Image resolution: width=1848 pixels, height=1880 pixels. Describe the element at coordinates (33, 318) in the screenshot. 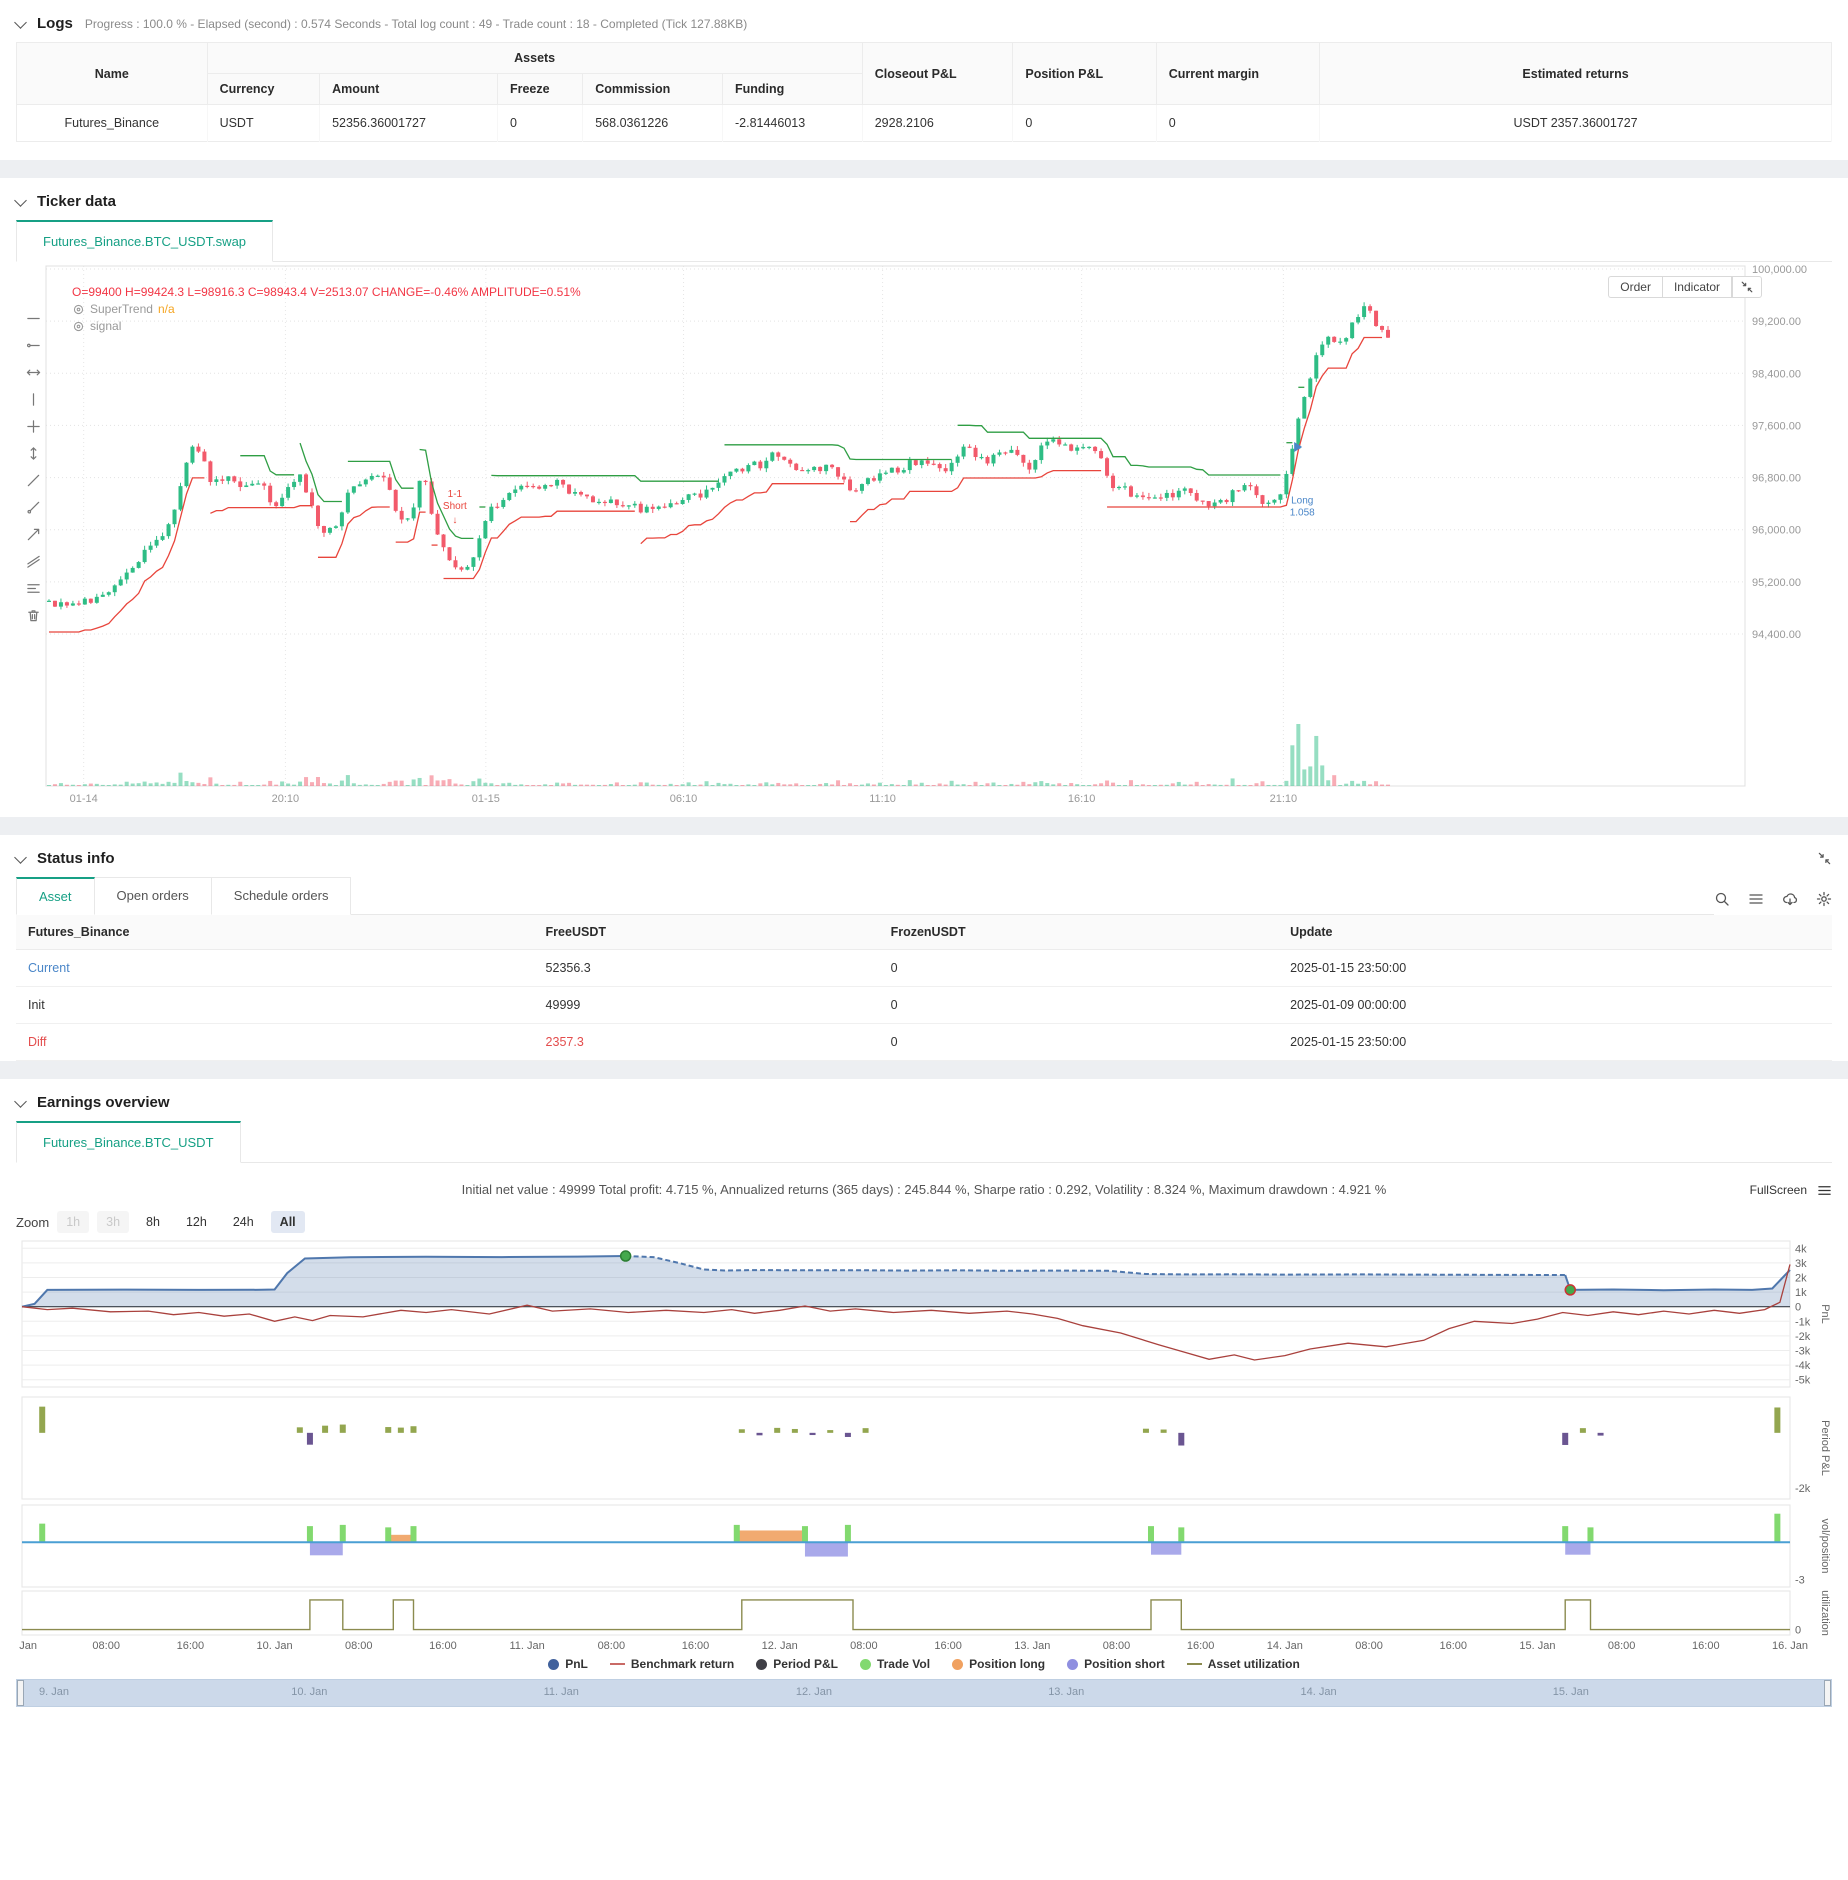

I see `horizontal-line-tool-icon` at that location.